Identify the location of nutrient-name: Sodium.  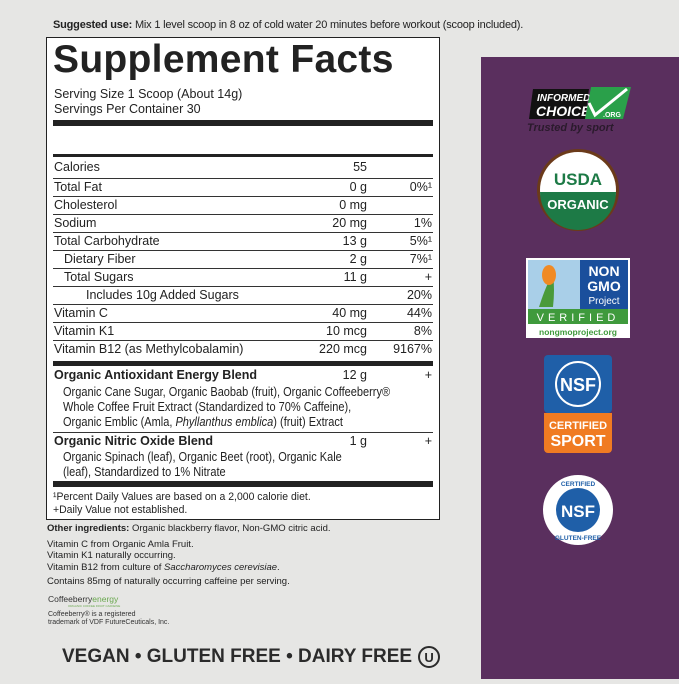
(75, 223).